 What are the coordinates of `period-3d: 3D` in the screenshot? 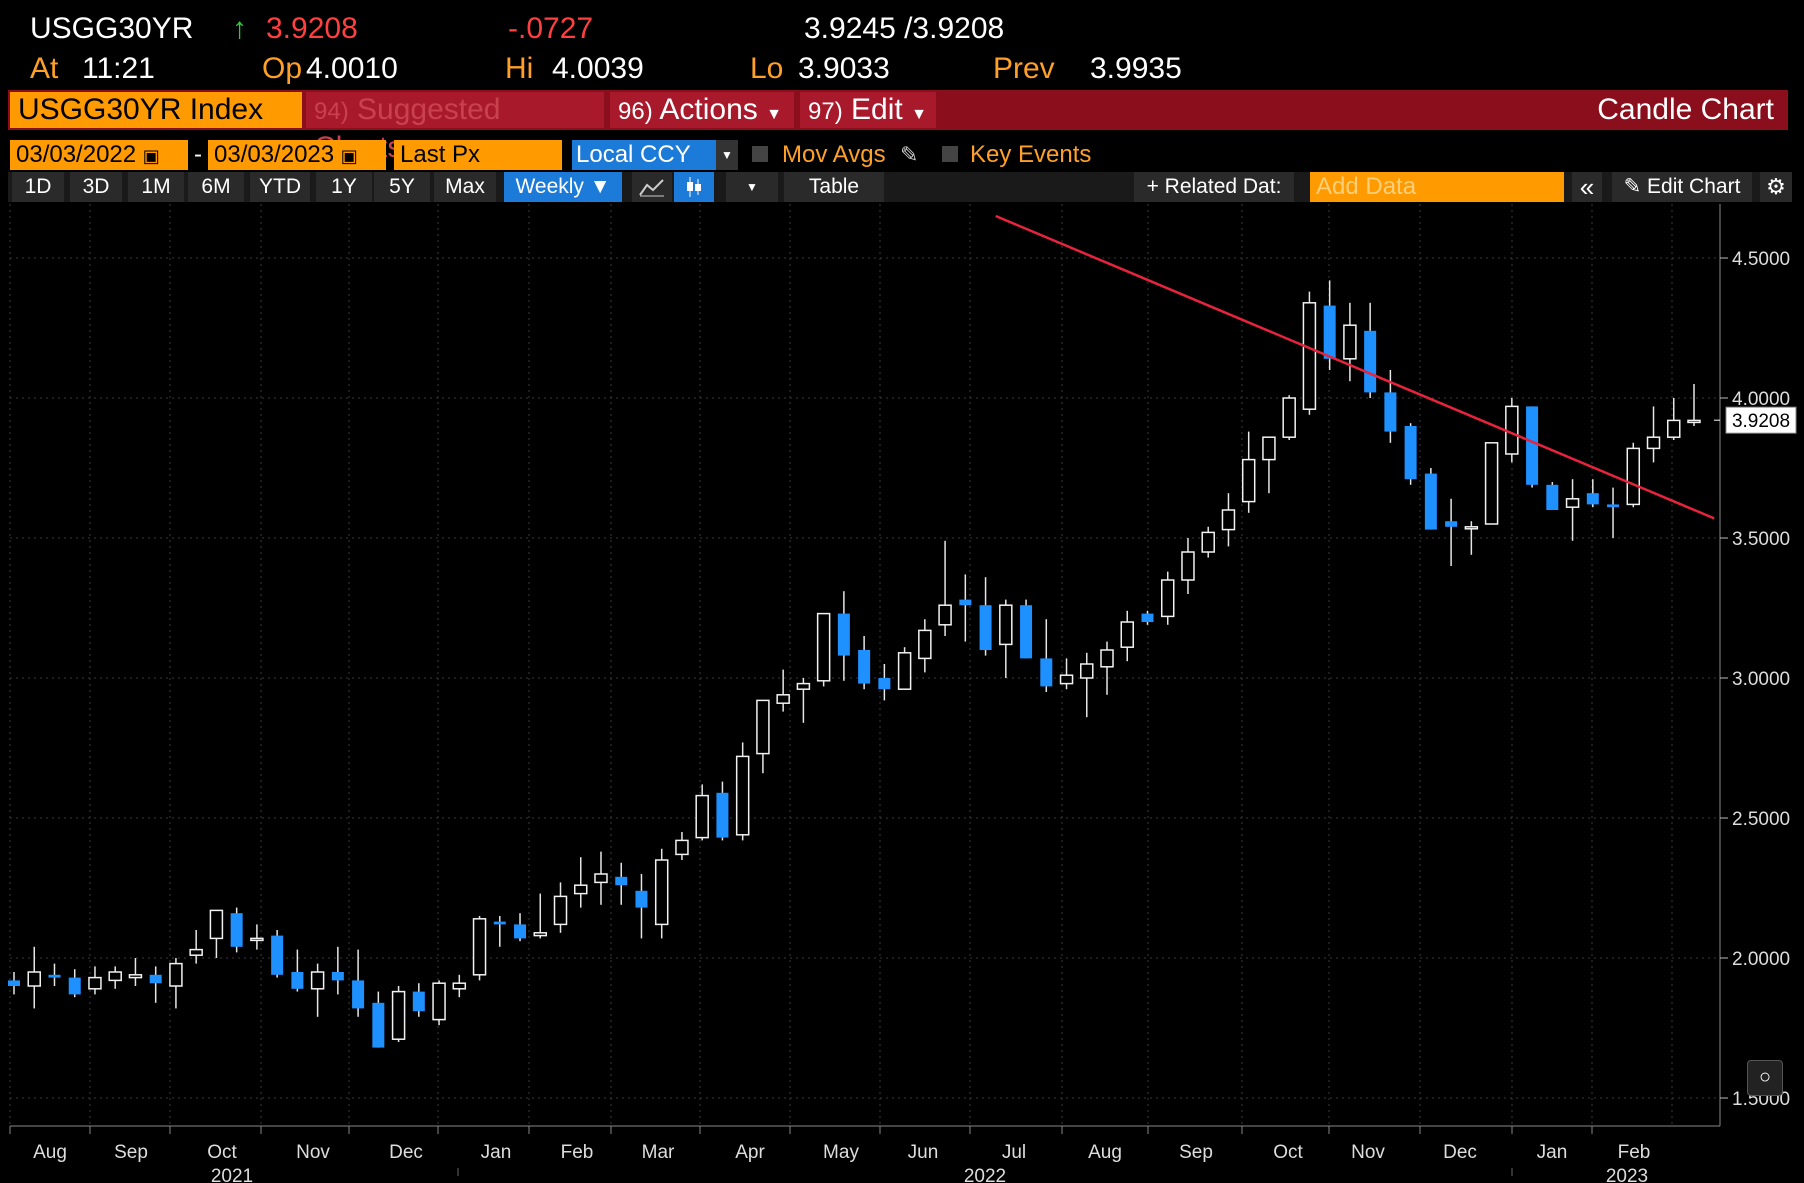 It's located at (96, 187).